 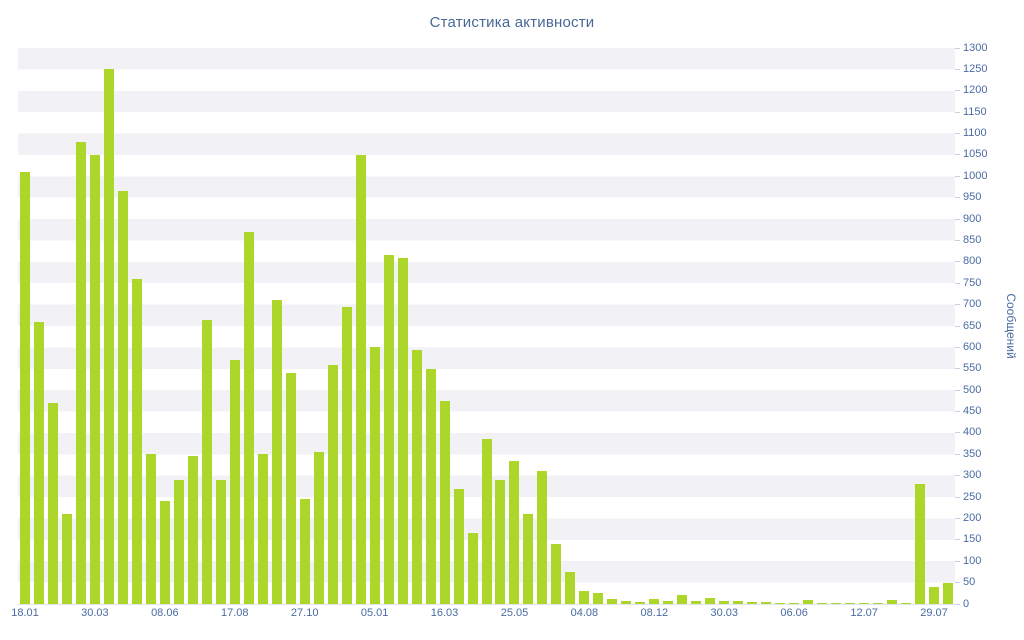 What do you see at coordinates (972, 496) in the screenshot?
I see `y-axis-tick-label: 250` at bounding box center [972, 496].